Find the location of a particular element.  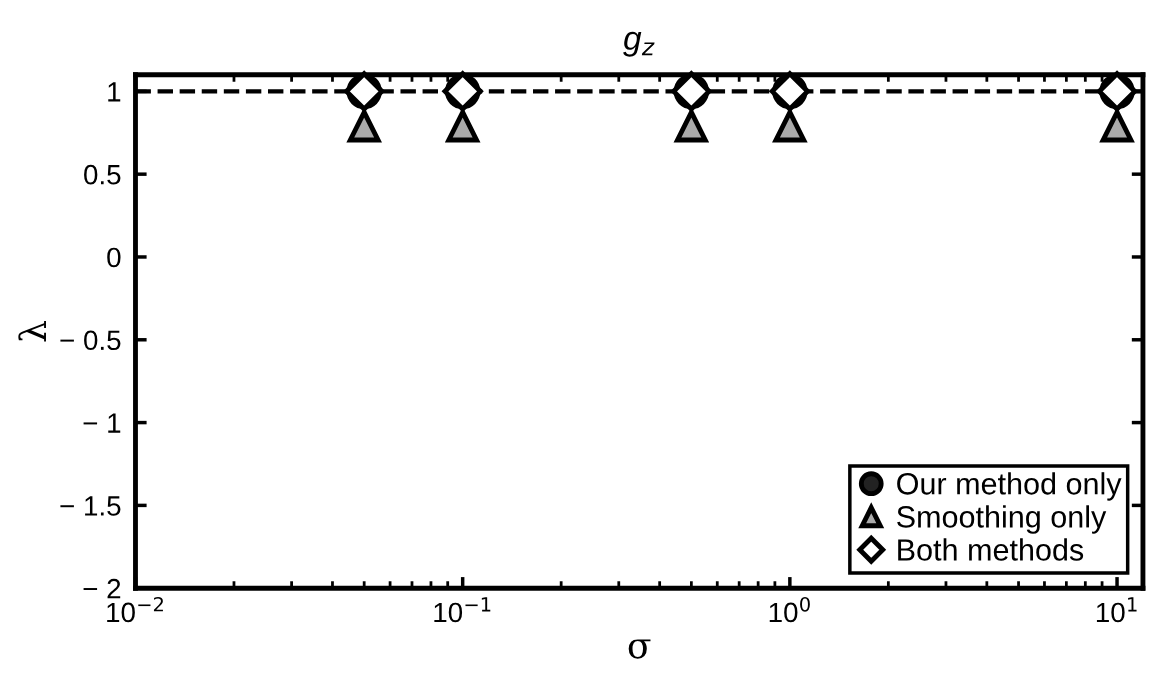

x-tick-label: 10$^{1}$ is located at coordinates (1116, 610).